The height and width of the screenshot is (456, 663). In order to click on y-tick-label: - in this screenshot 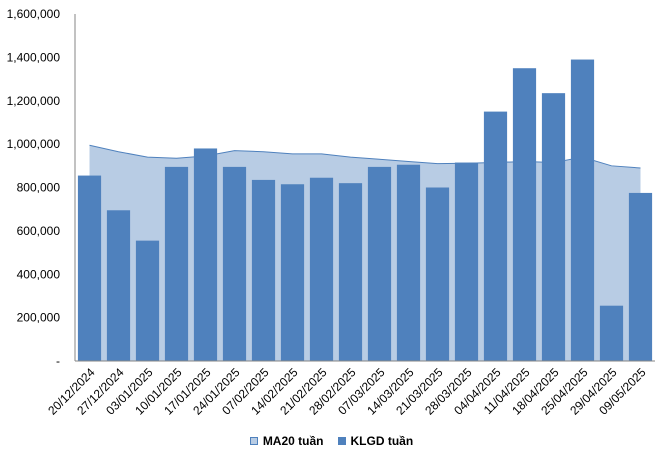, I will do `click(58, 361)`.